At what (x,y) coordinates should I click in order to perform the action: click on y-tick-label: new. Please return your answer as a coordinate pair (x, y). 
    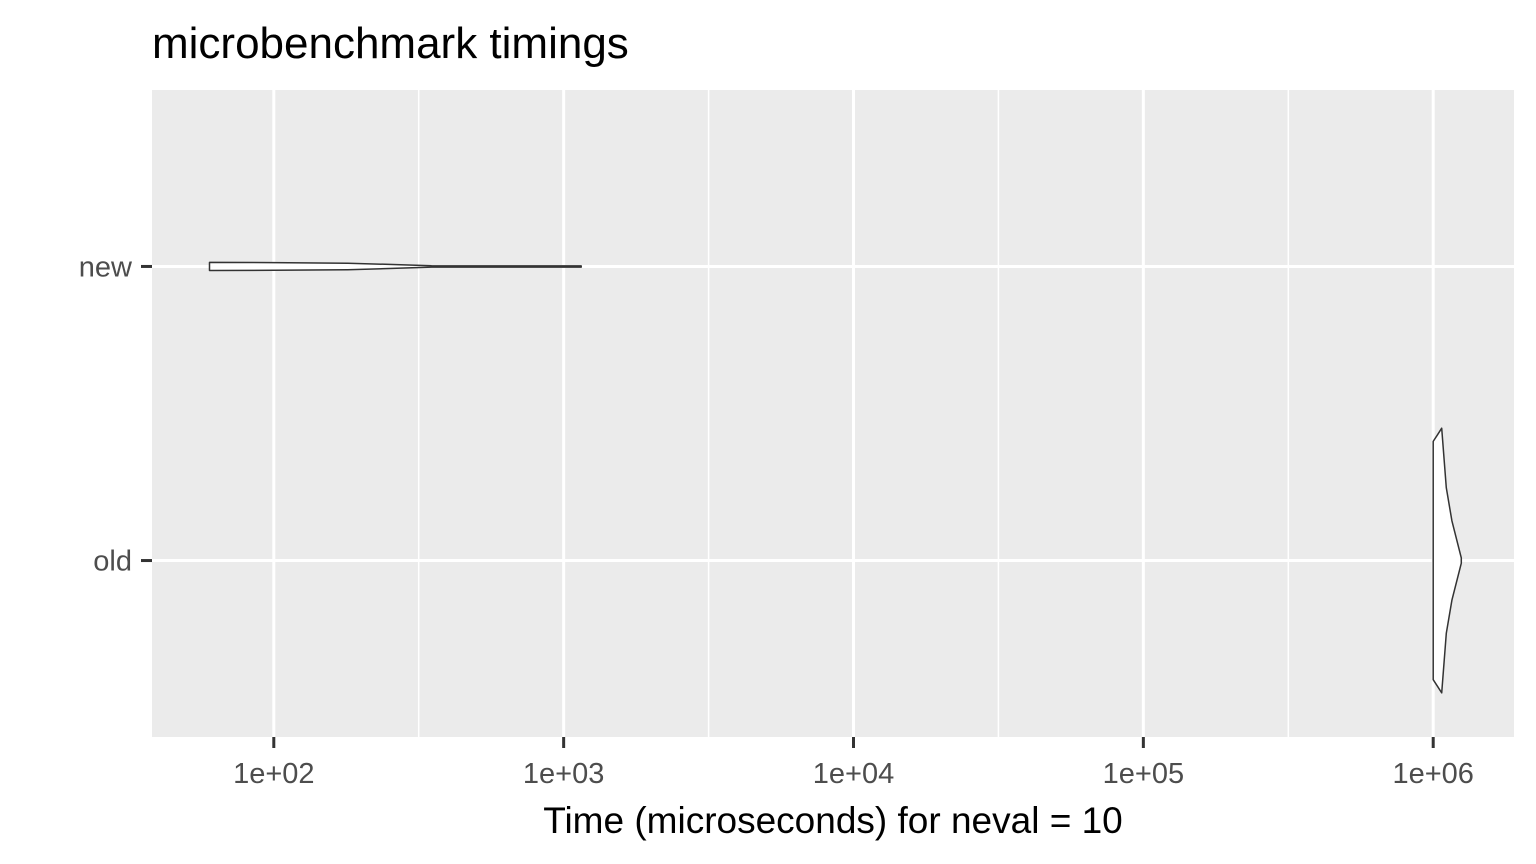
    Looking at the image, I should click on (106, 267).